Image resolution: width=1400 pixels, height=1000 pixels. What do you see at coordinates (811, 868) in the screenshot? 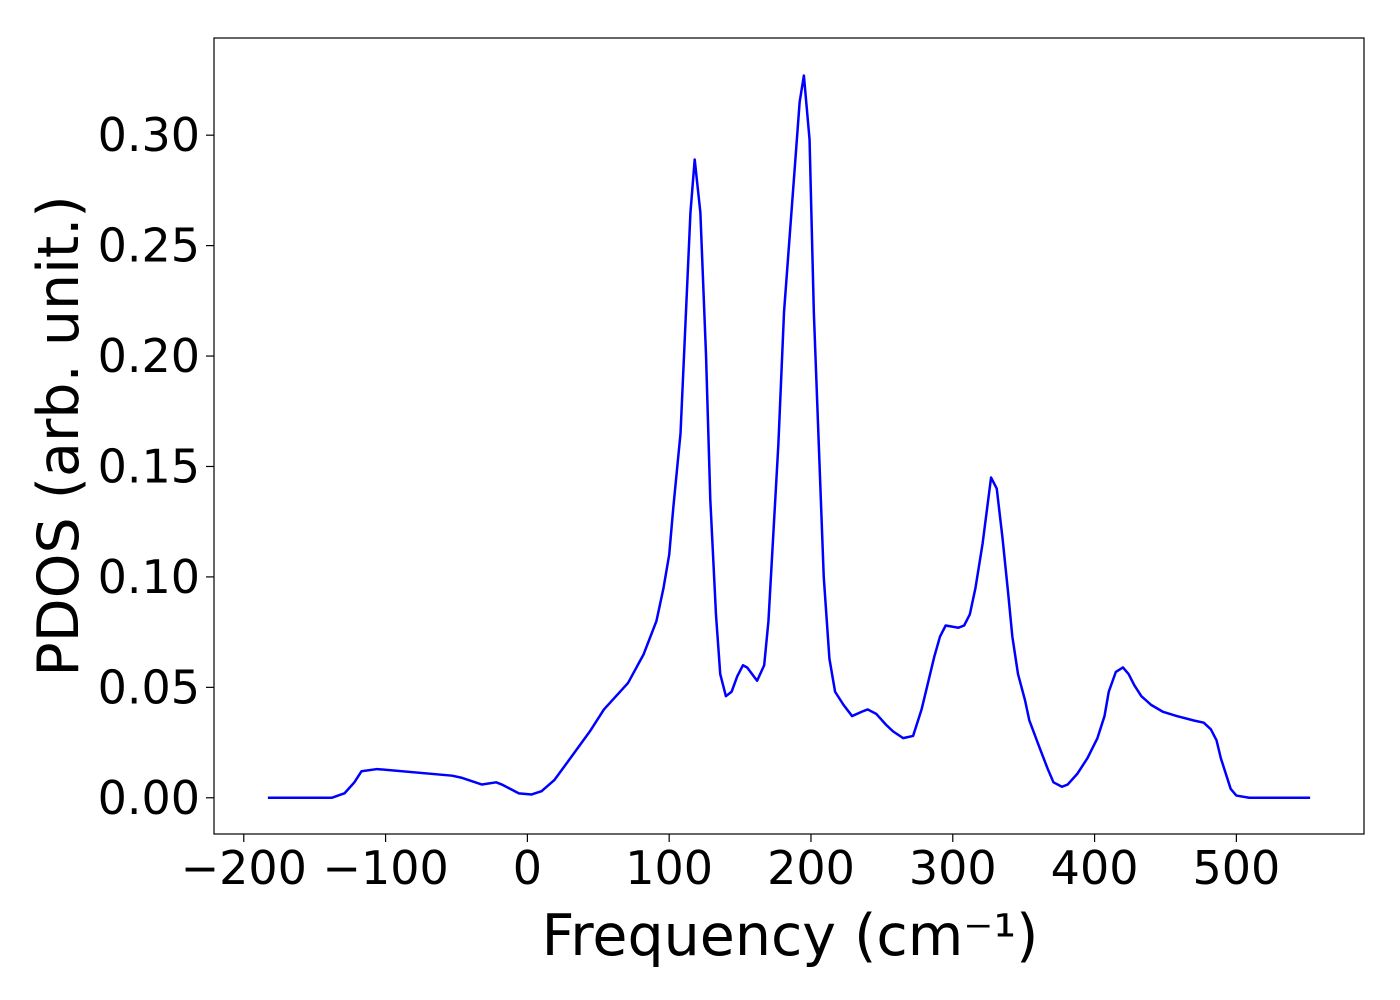
I see `x-tick-label: 200` at bounding box center [811, 868].